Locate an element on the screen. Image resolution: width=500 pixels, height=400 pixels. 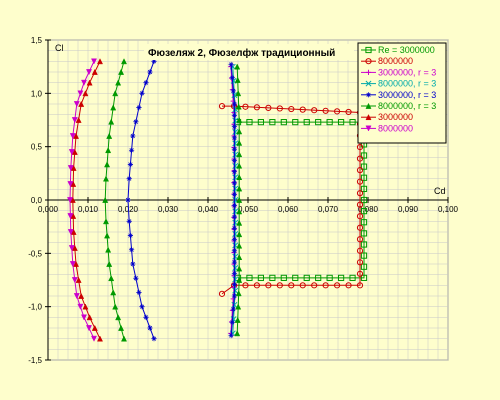
legend-label: 8000000, r = 3 is located at coordinates (407, 84).